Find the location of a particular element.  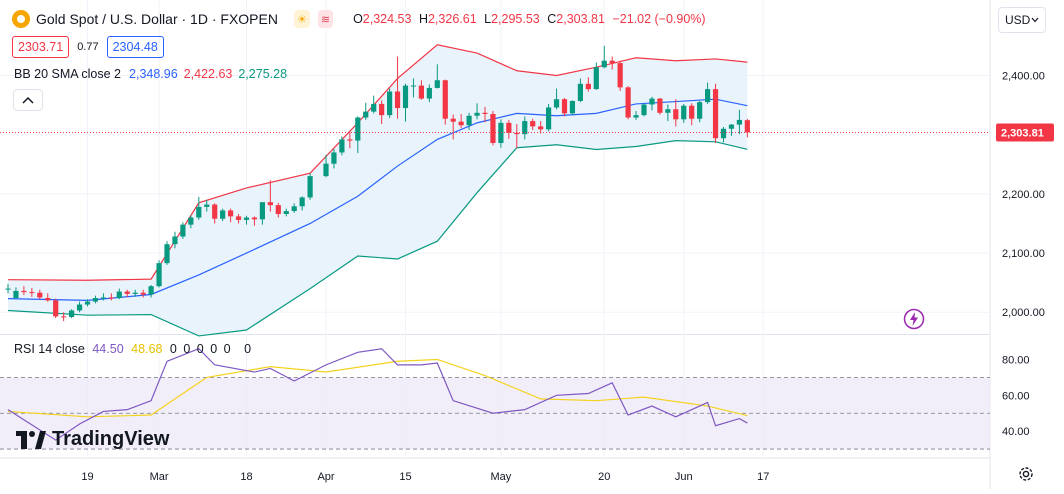

rsi-tick-label: 60.00 is located at coordinates (1016, 396).